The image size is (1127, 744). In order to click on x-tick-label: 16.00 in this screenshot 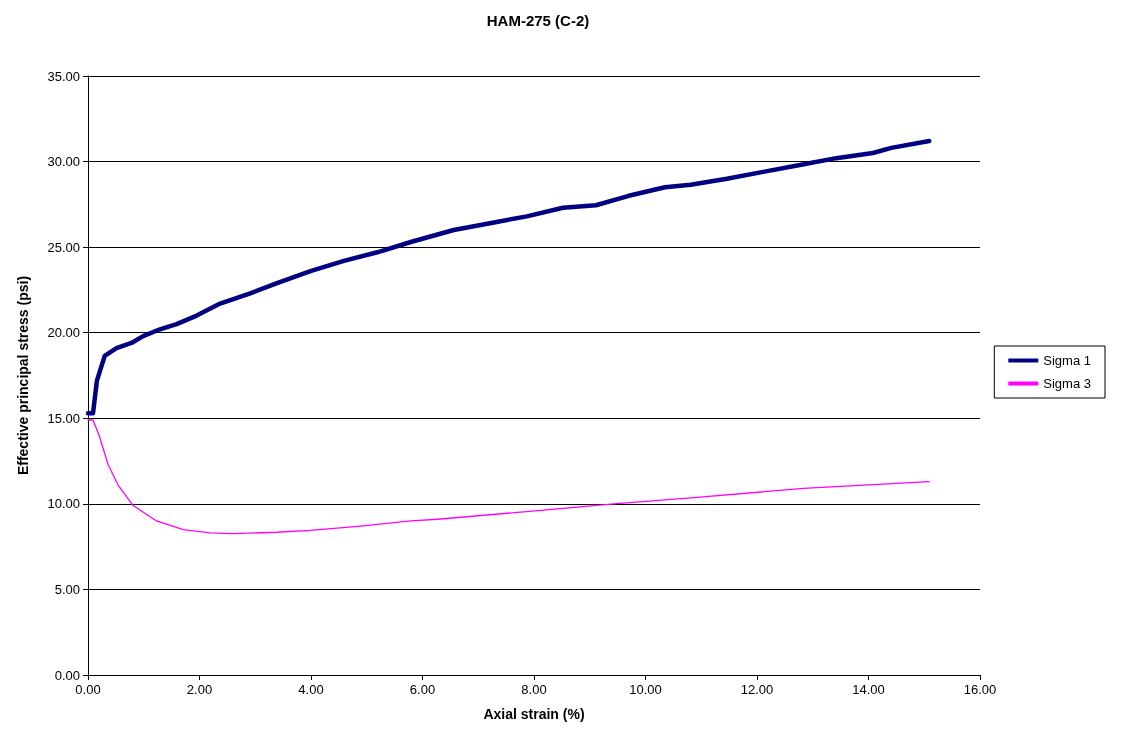, I will do `click(980, 689)`.